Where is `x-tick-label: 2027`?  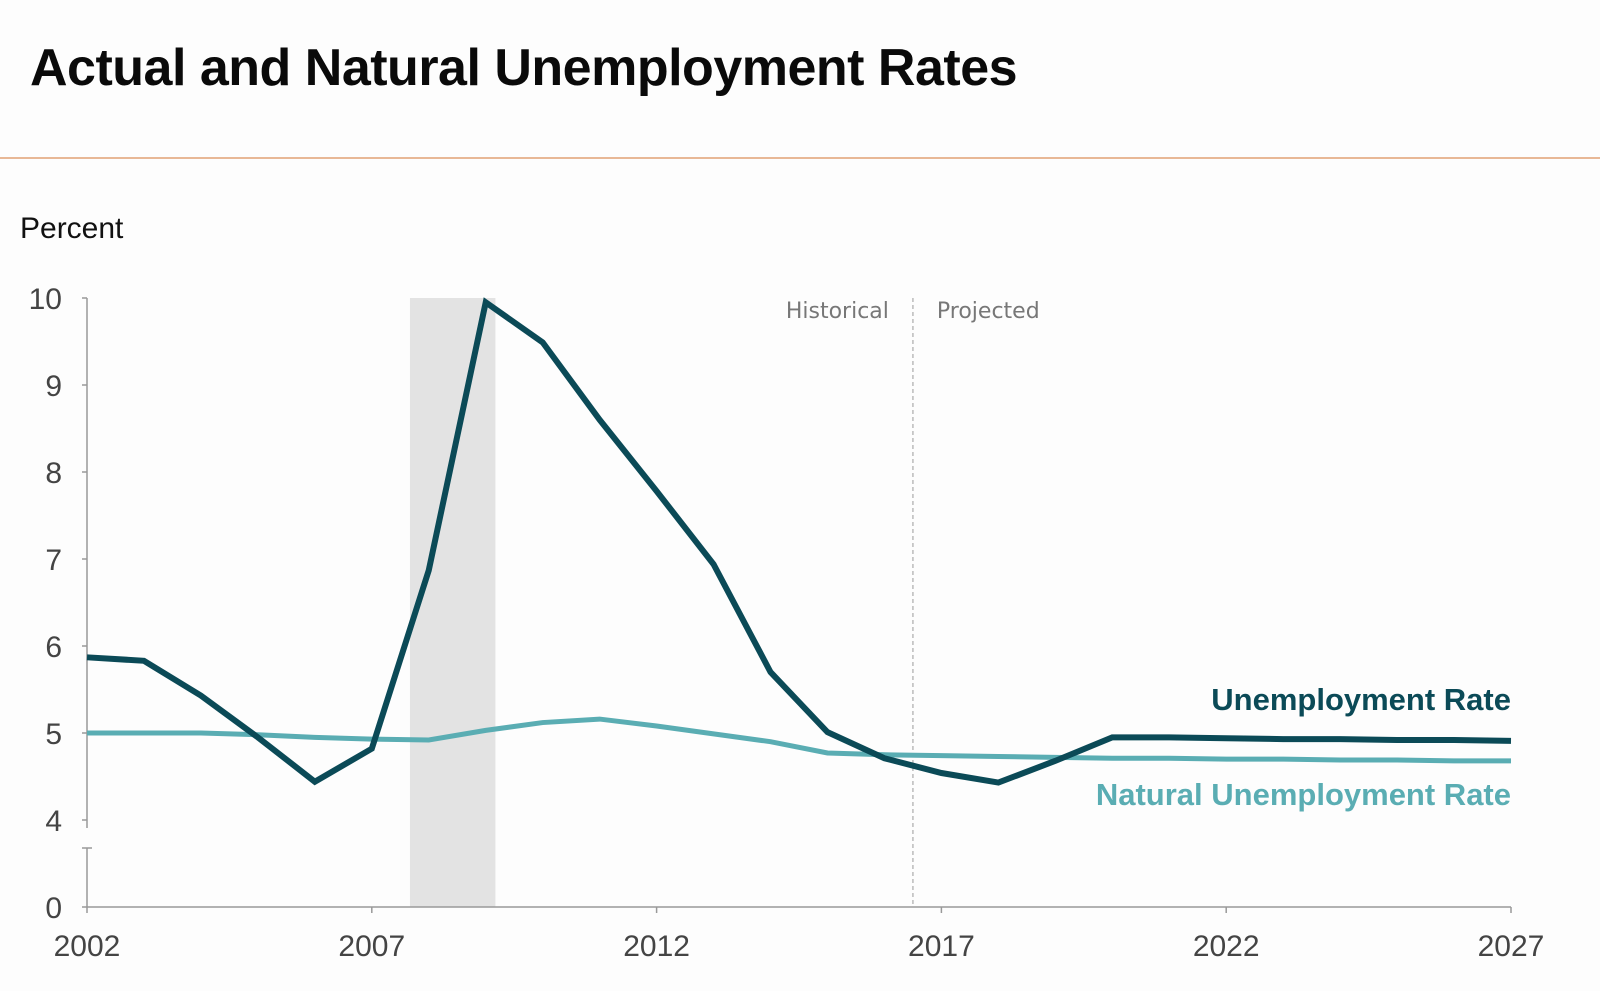
x-tick-label: 2027 is located at coordinates (1511, 946).